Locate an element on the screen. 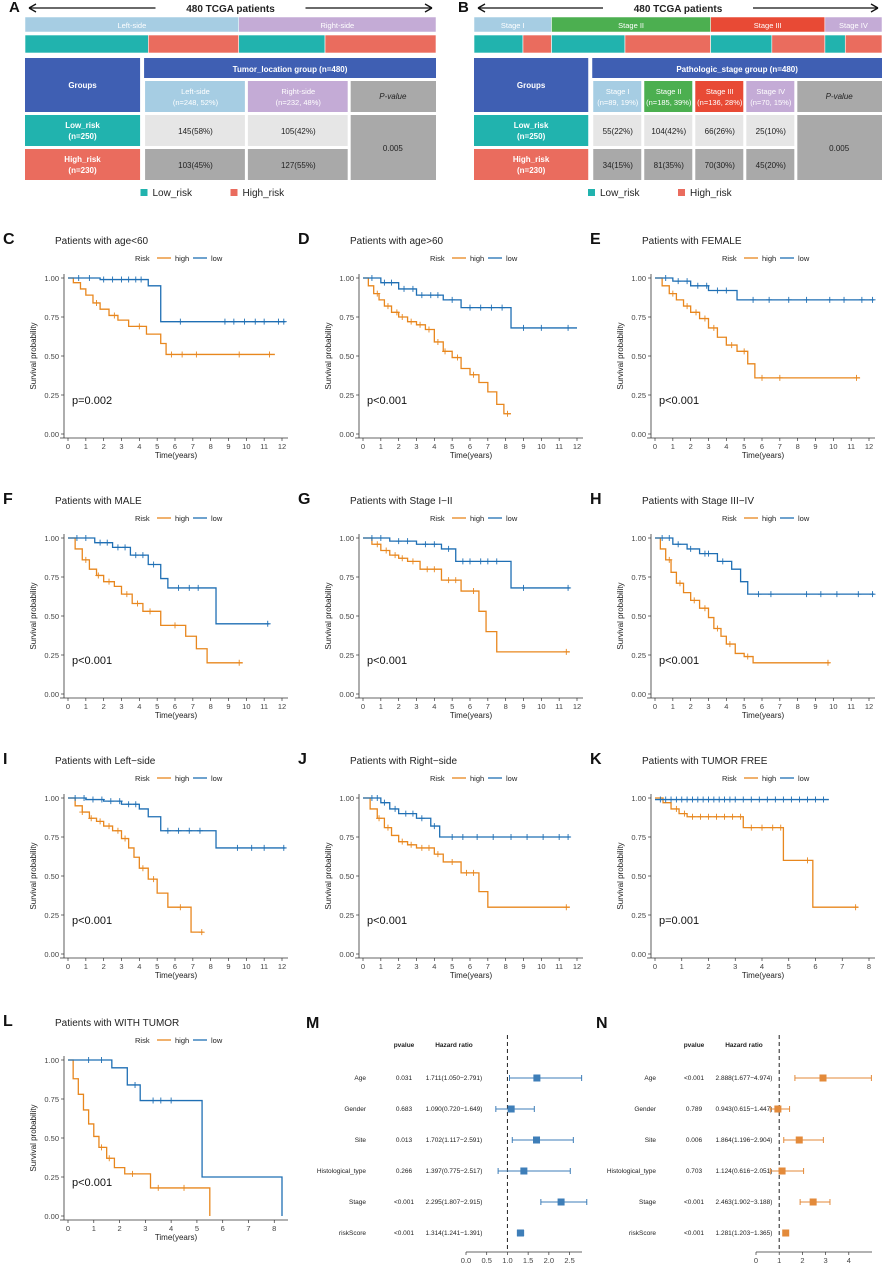  category-segment is located at coordinates (853, 24).